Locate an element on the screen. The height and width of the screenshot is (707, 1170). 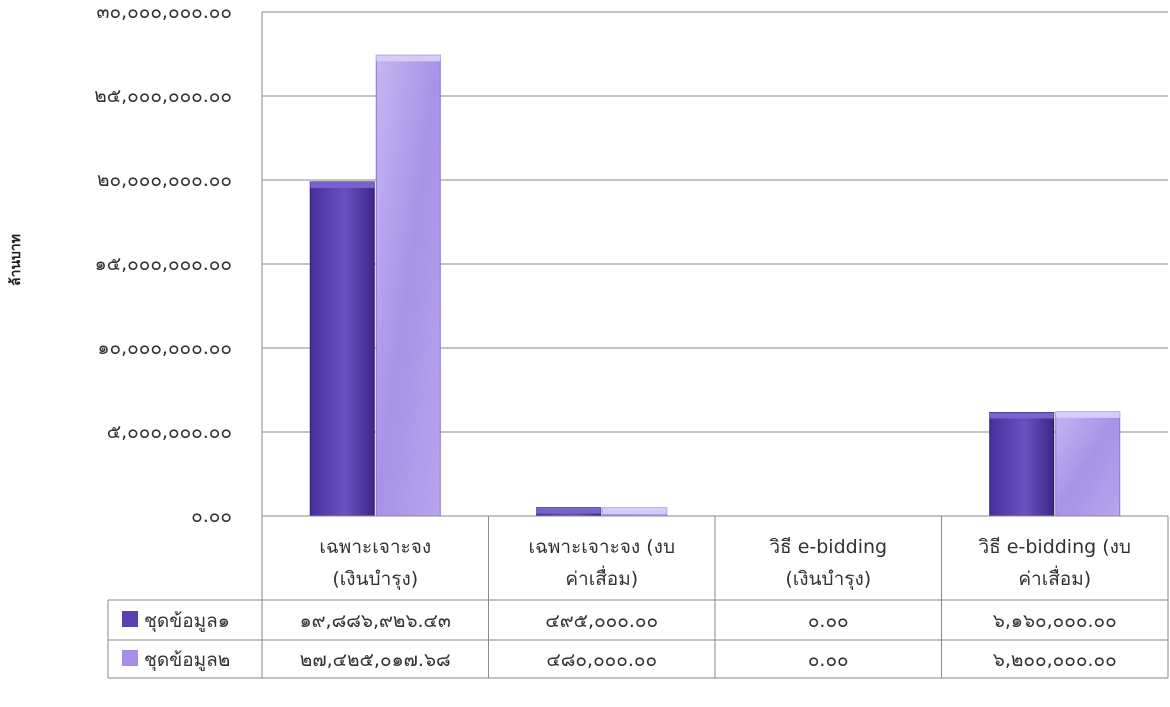
legend-label: ชุดข้อมูล๑ is located at coordinates (187, 621).